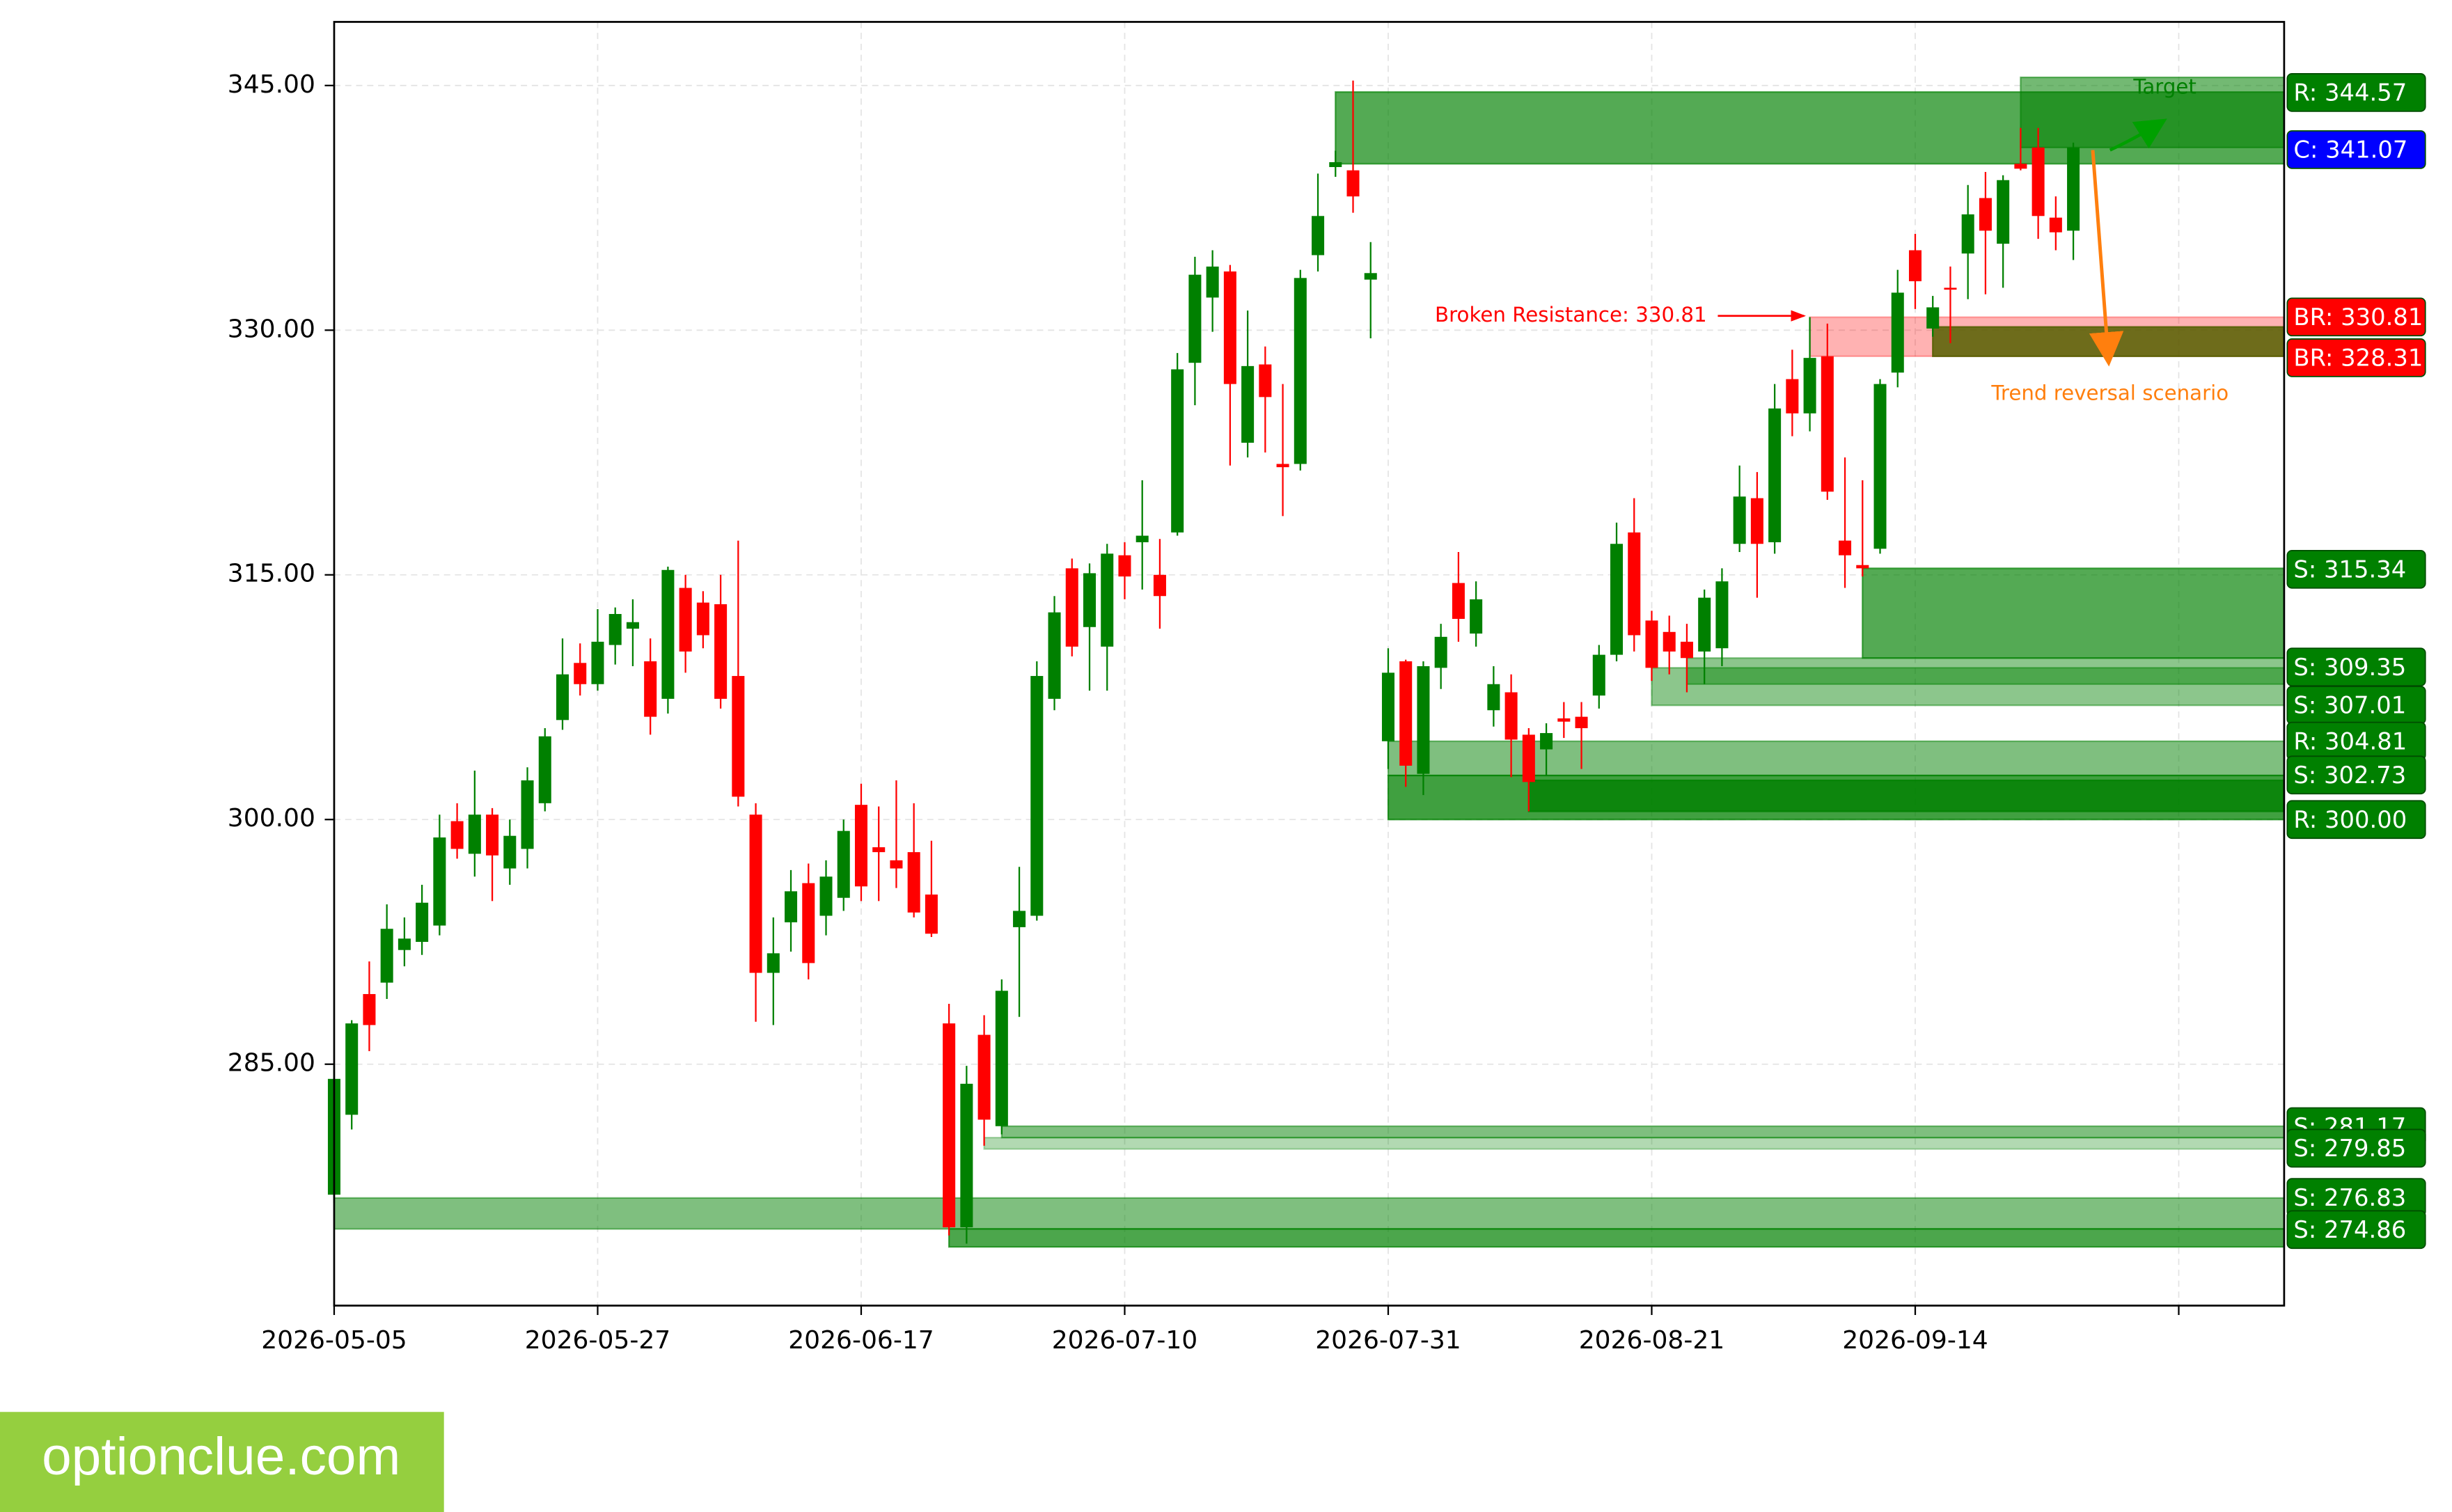  Describe the element at coordinates (271, 574) in the screenshot. I see `y-tick-label: 315.00` at that location.